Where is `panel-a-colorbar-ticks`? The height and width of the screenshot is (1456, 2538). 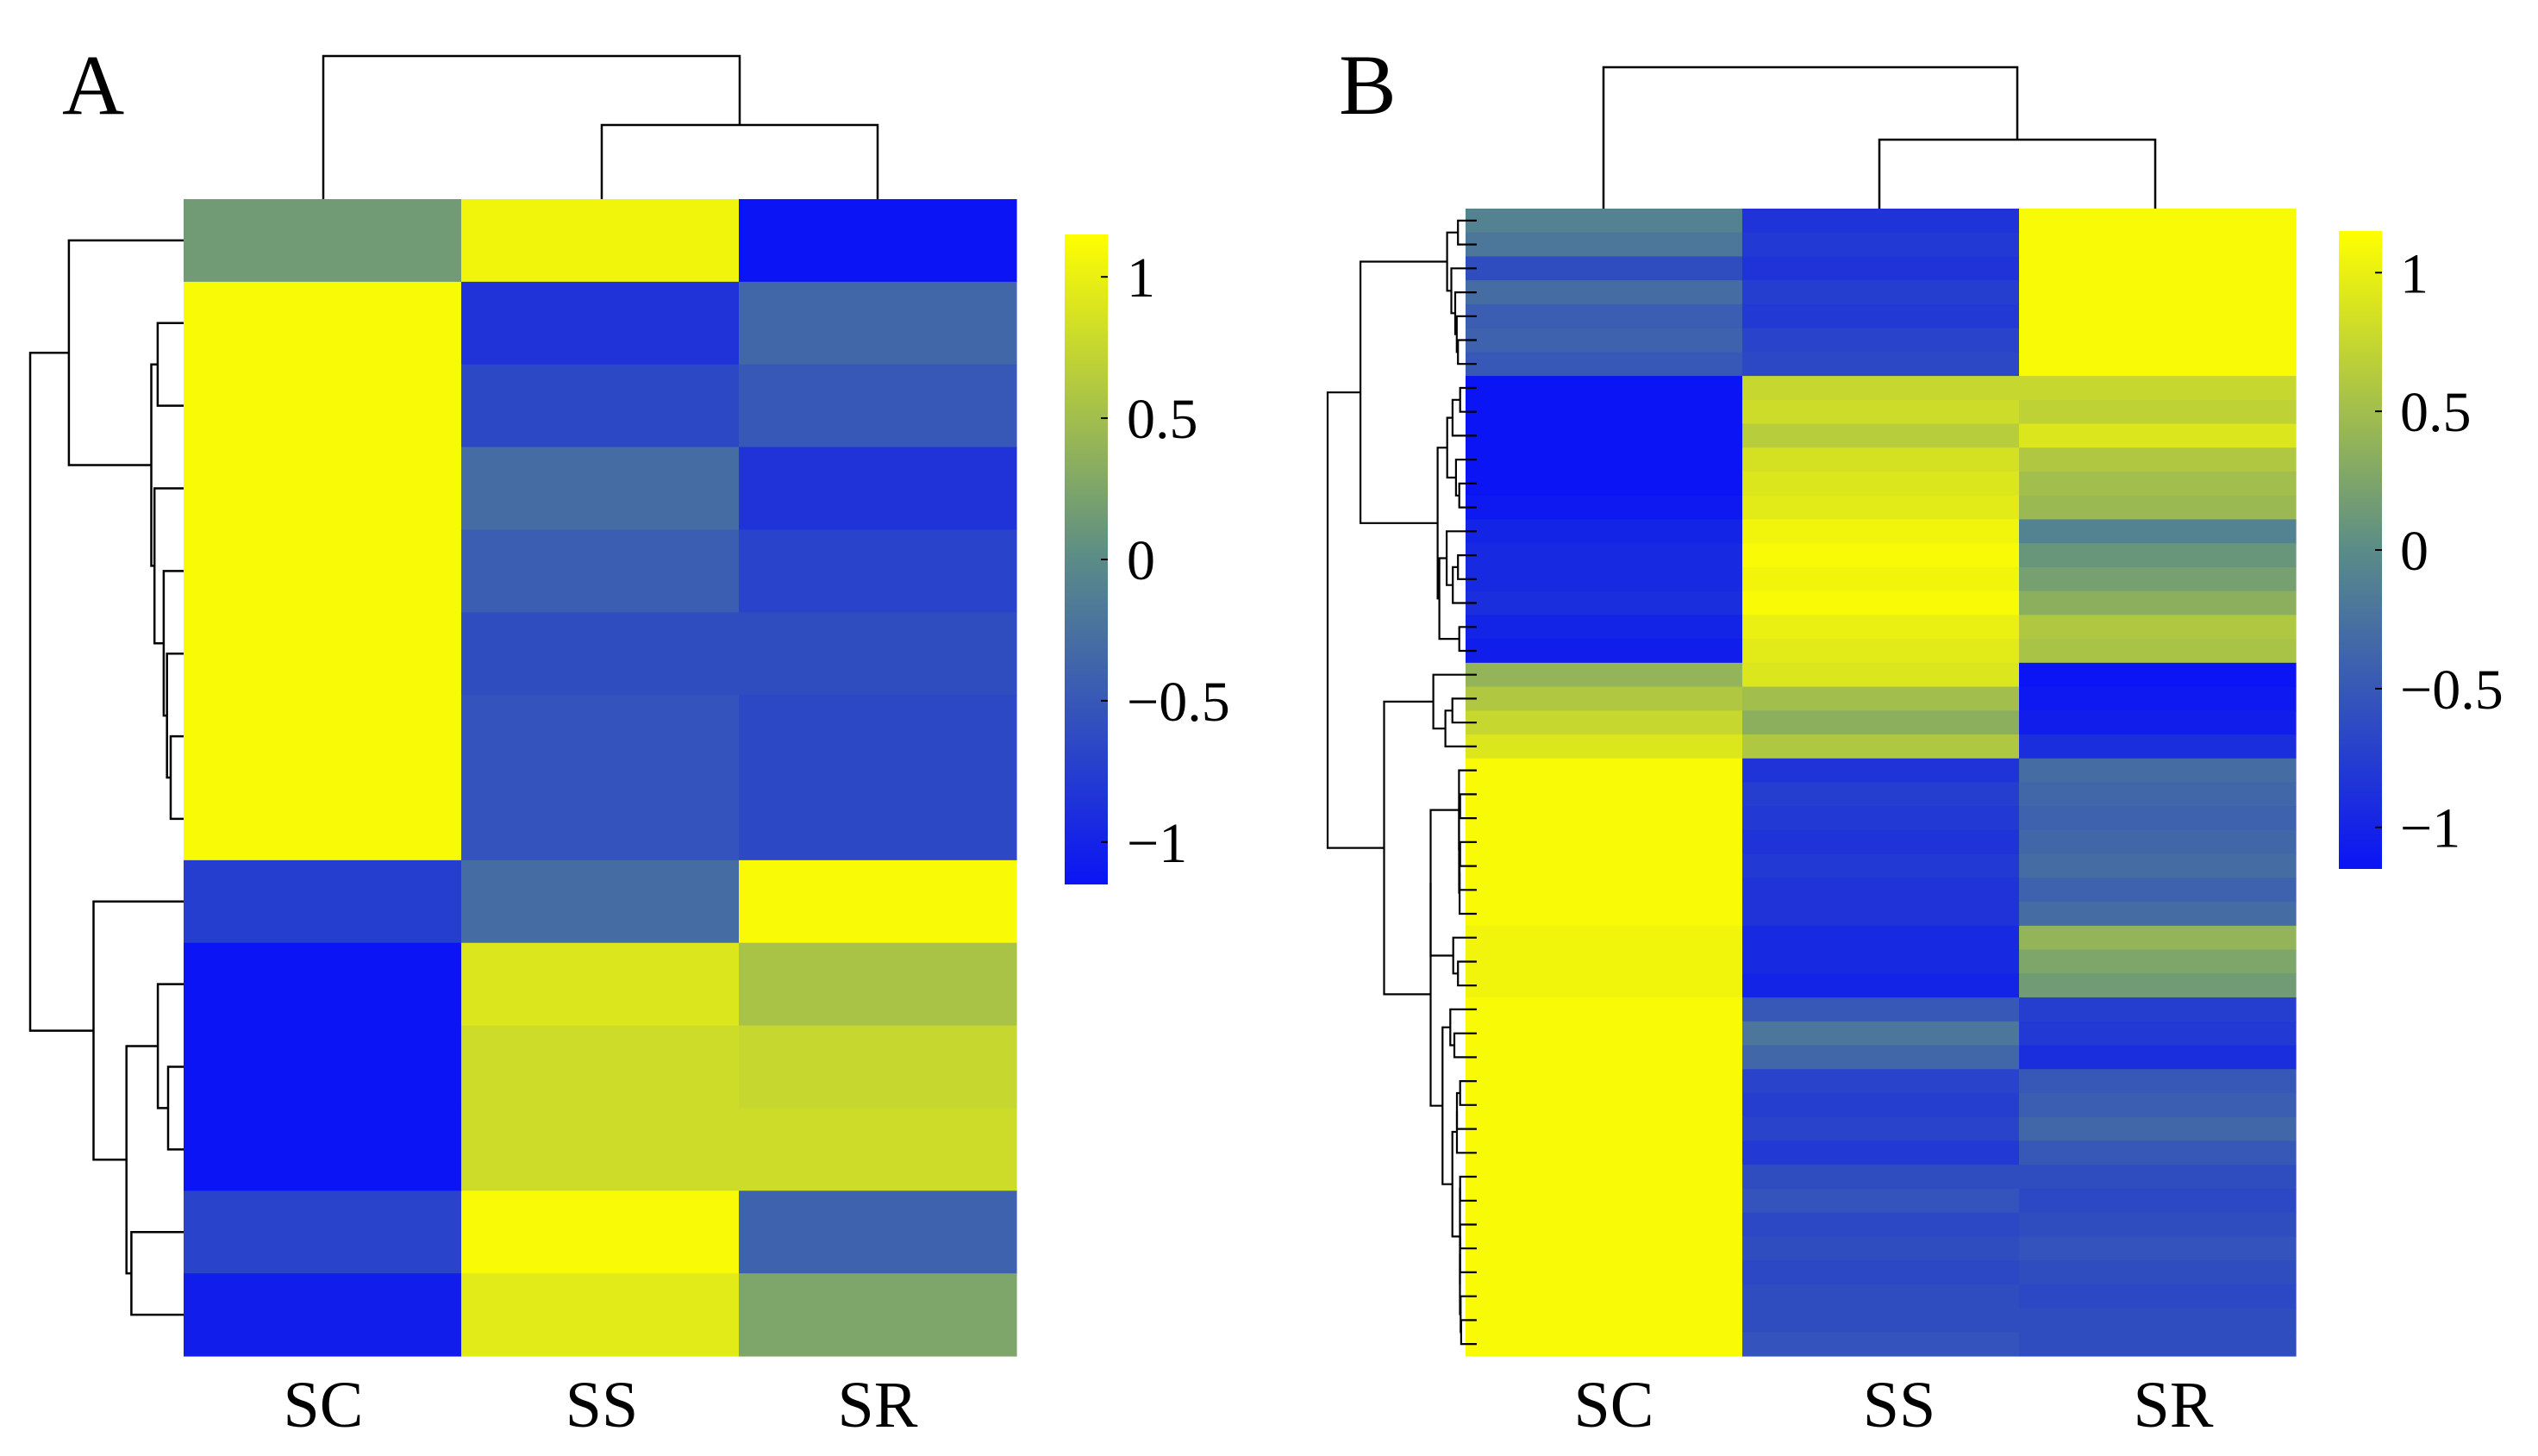
panel-a-colorbar-ticks is located at coordinates (1104, 560).